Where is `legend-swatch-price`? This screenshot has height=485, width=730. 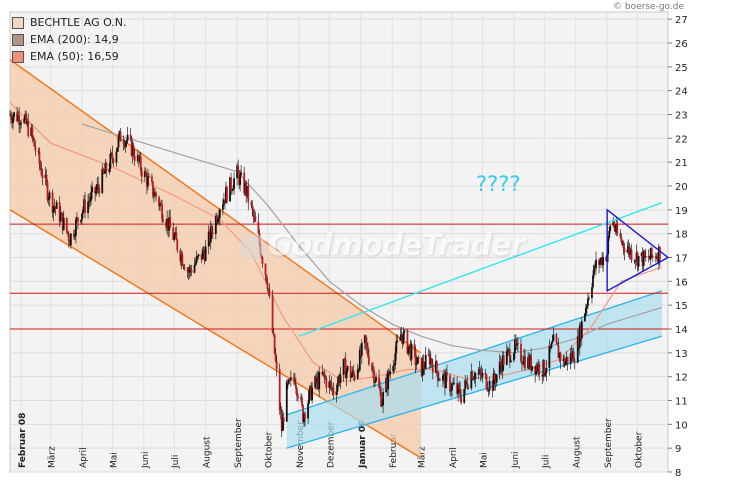
legend-swatch-price is located at coordinates (18, 22).